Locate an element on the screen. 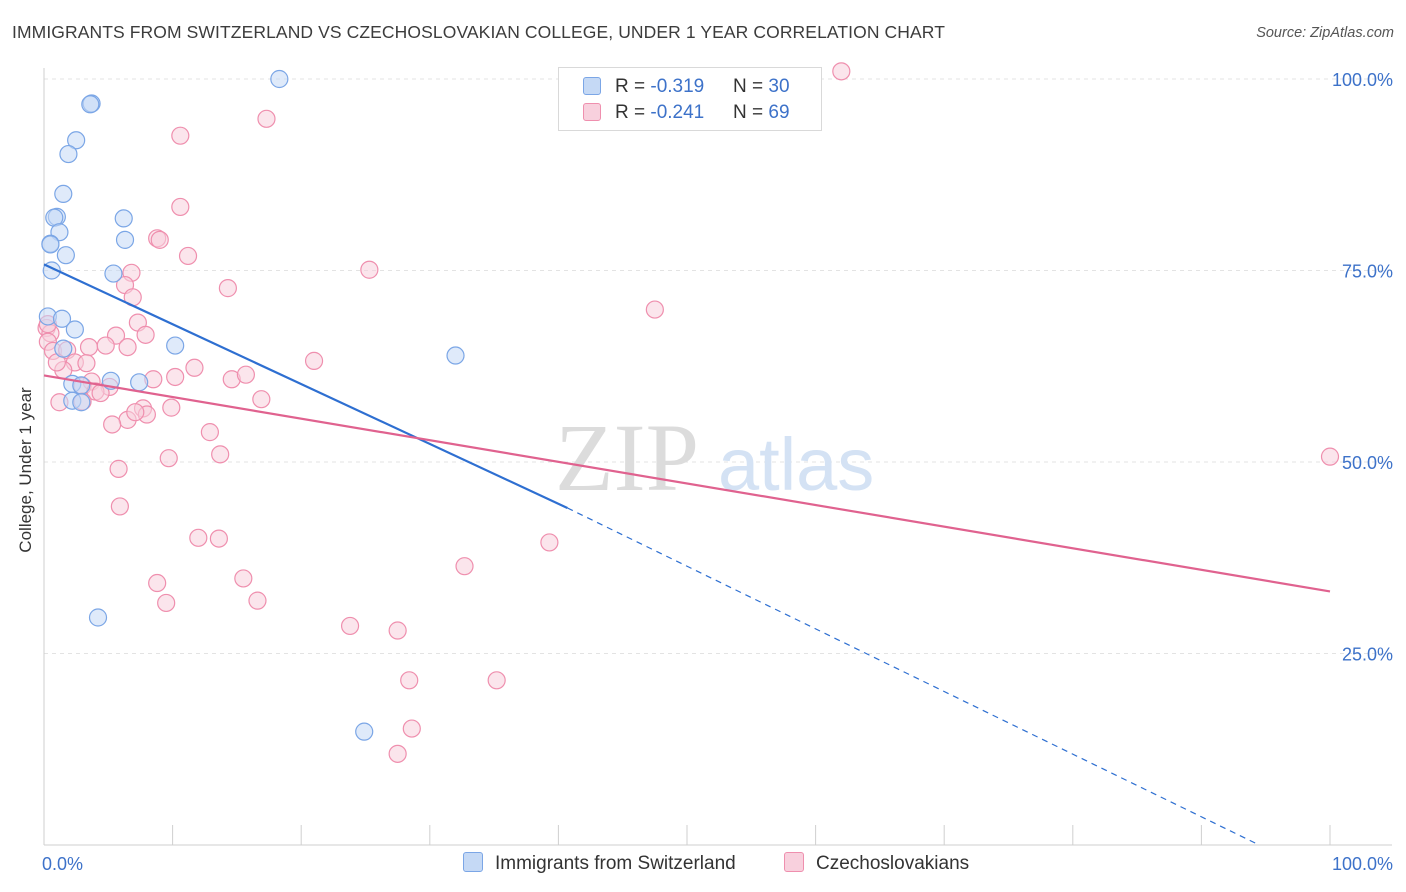 The image size is (1406, 892). y-tick-label: 75.0% is located at coordinates (1367, 272).